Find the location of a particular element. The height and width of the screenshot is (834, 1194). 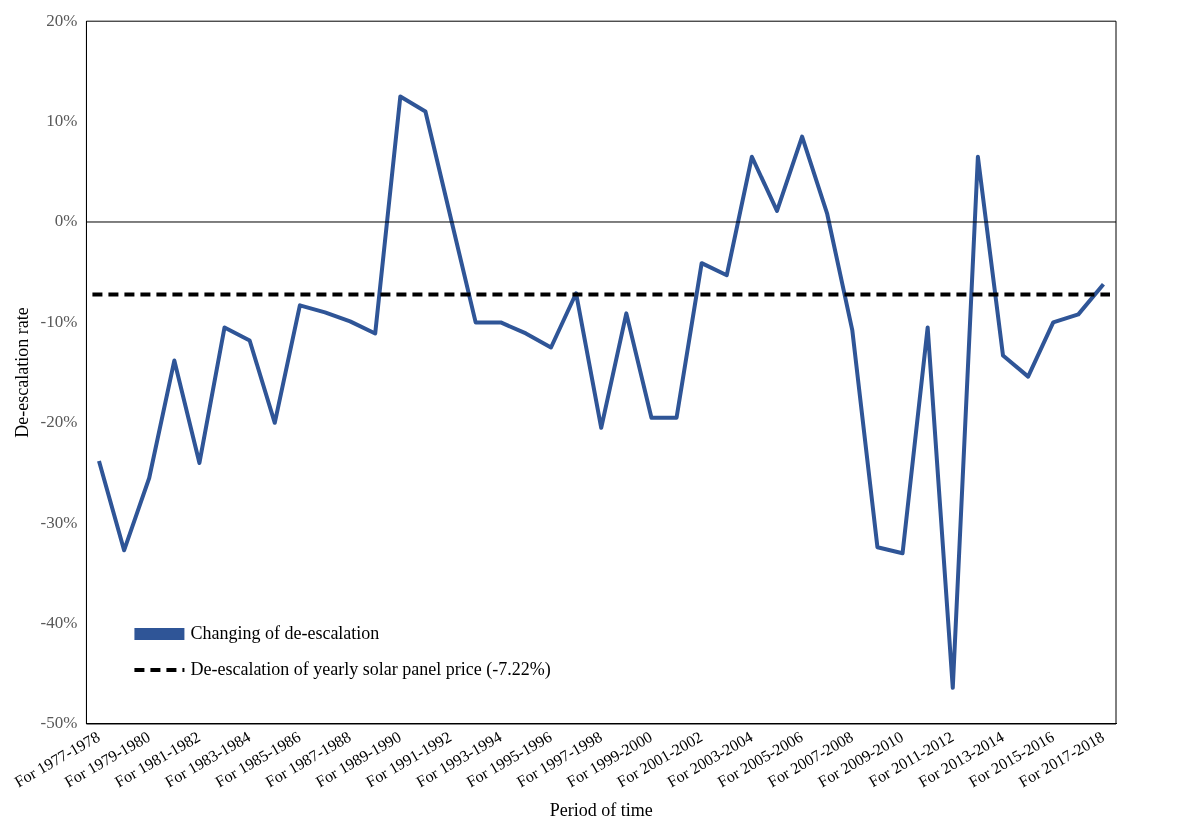

y-tick-label: -30% is located at coordinates (59, 522).